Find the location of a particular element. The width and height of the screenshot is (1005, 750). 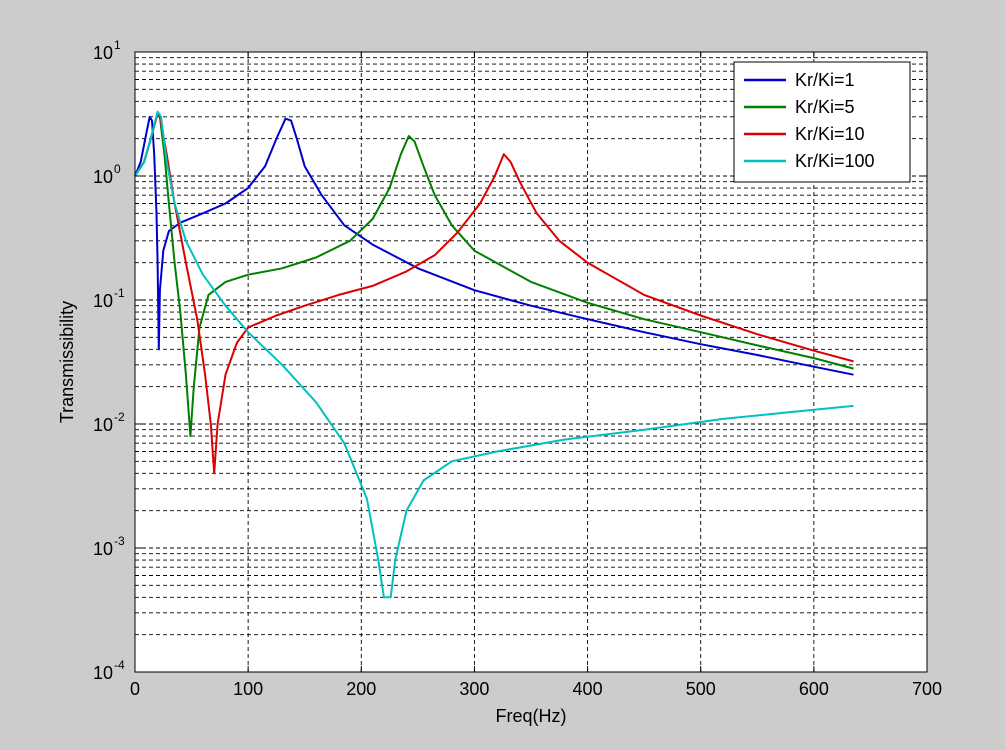

legend-label: Kr/Ki=10 is located at coordinates (830, 134).